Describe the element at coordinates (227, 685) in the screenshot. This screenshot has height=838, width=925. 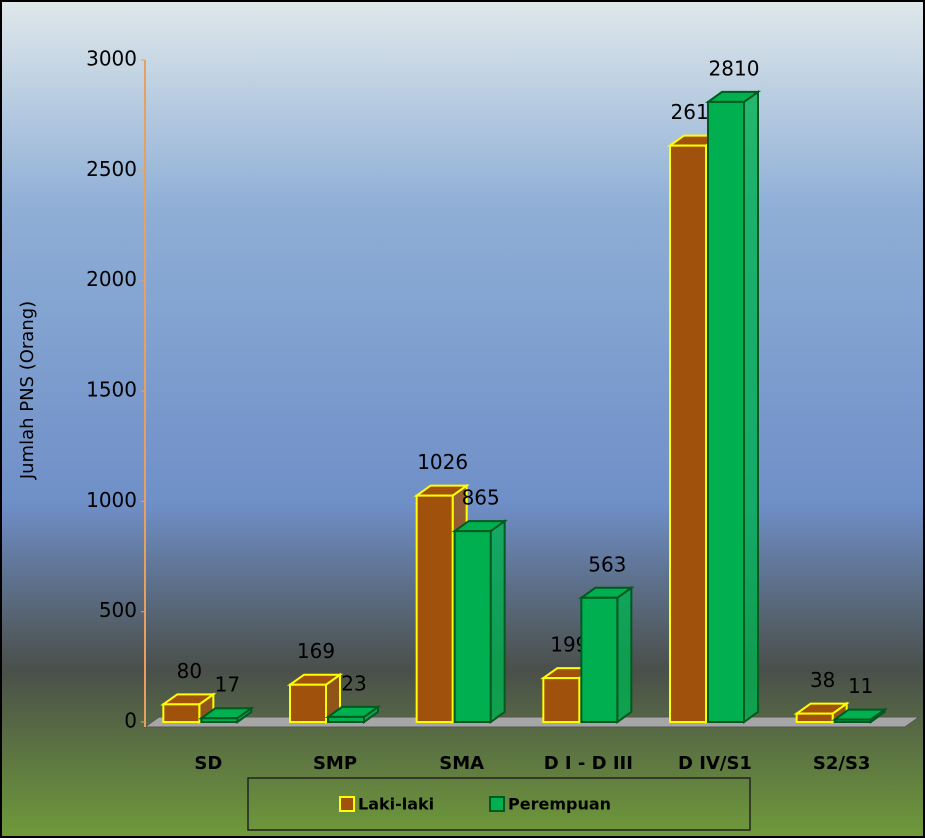
I see `value-label: 17` at that location.